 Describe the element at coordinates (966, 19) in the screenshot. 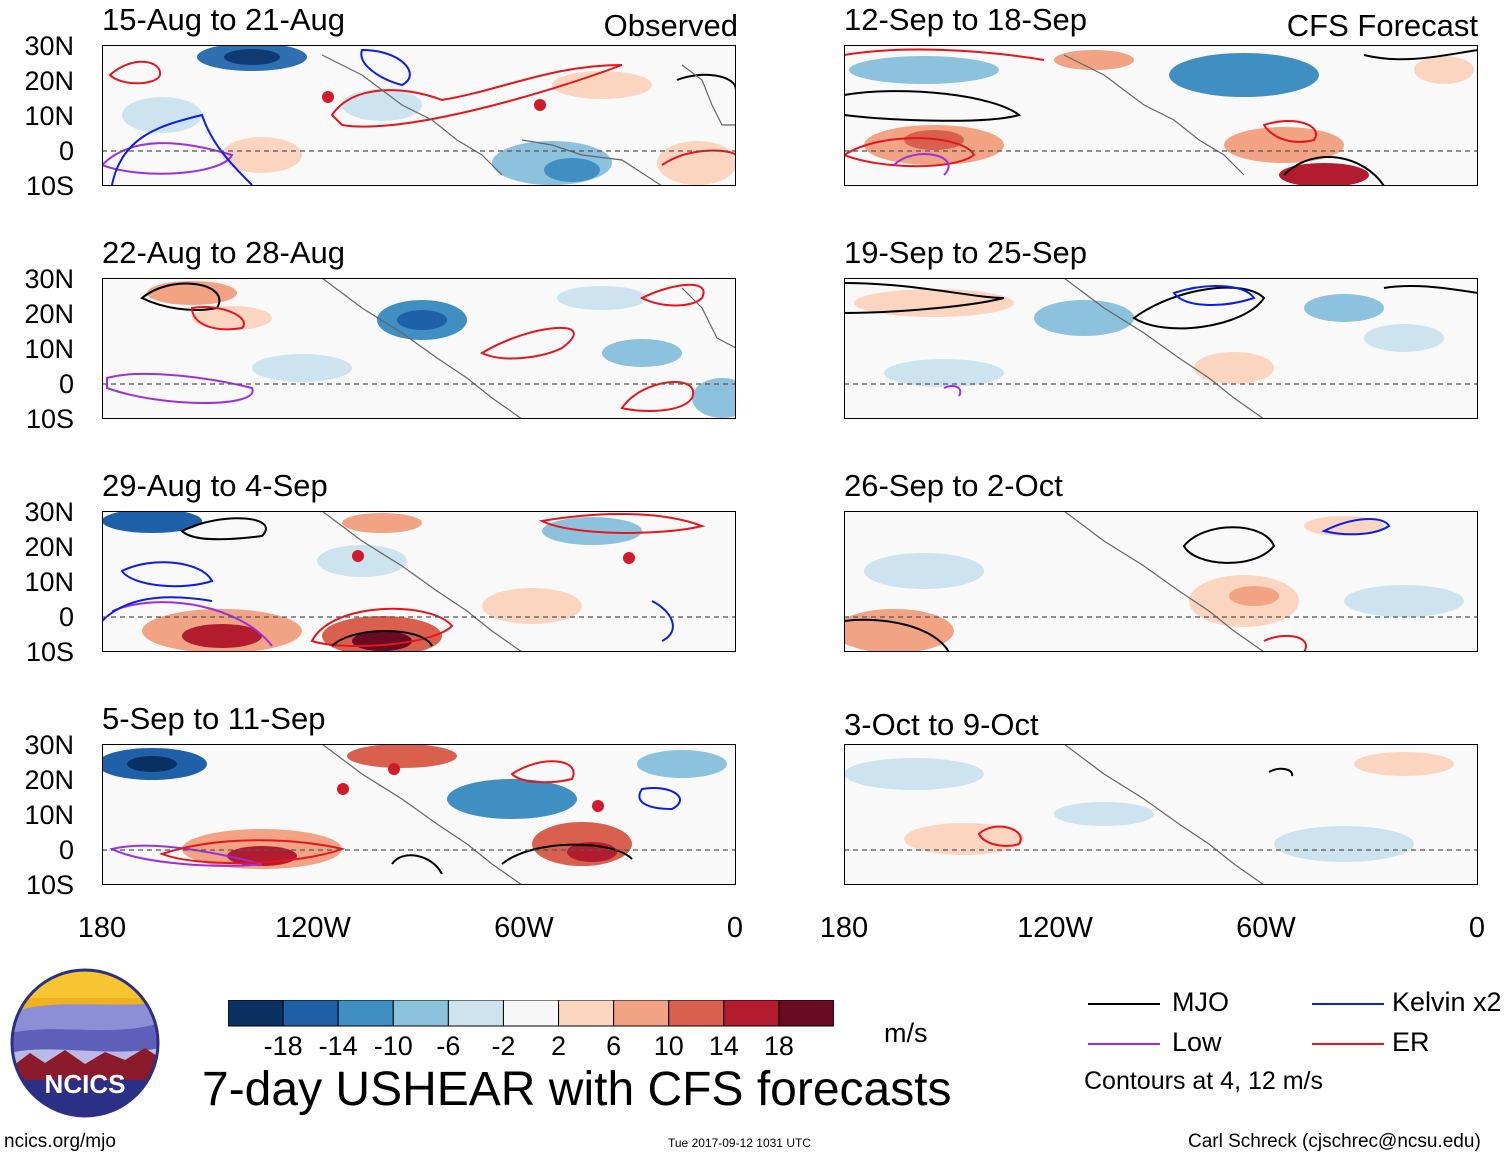

I see `panel-title: 12-Sep to 18-Sep` at that location.